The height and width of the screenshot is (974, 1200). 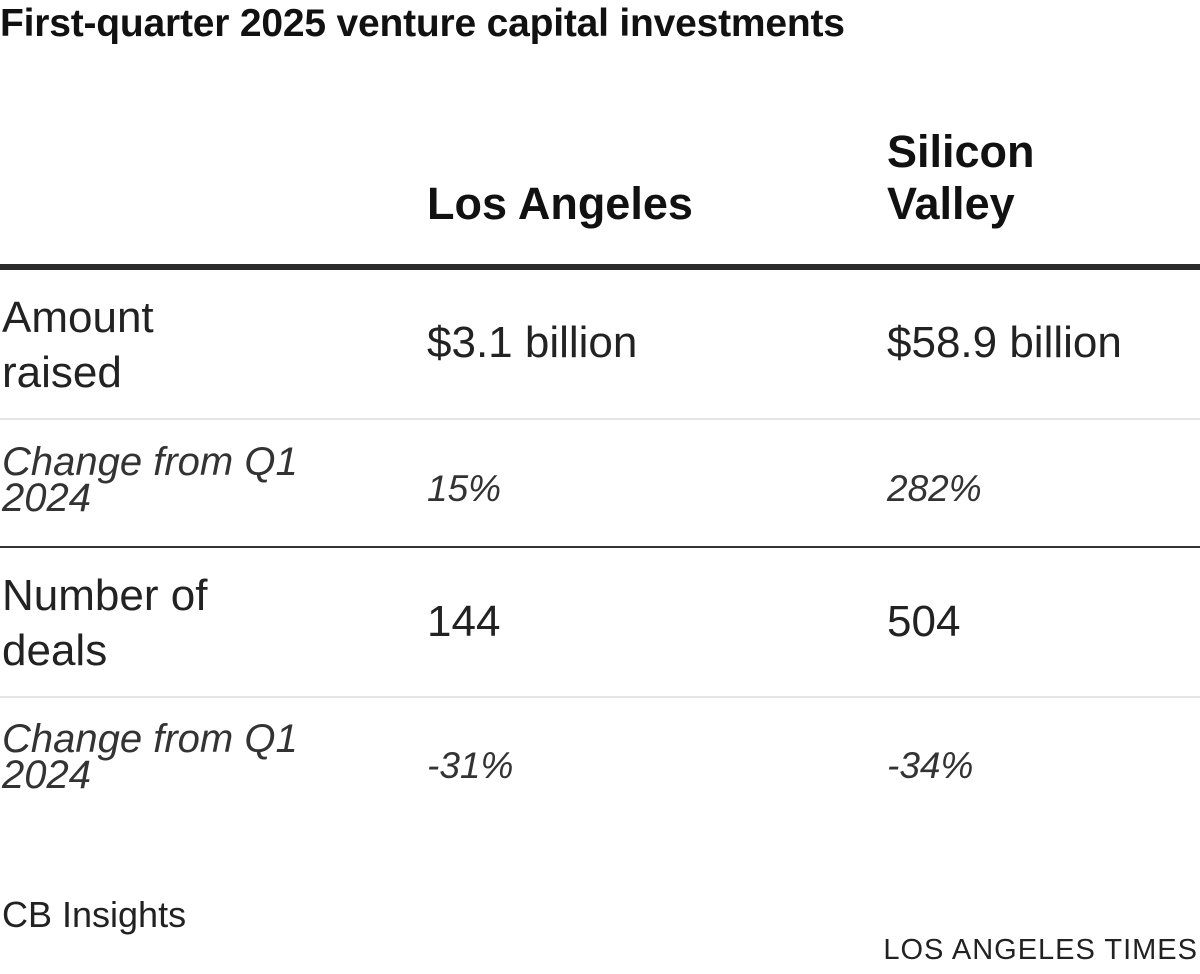 I want to click on cell-amount-change-los-angeles: 15%, so click(x=464, y=488).